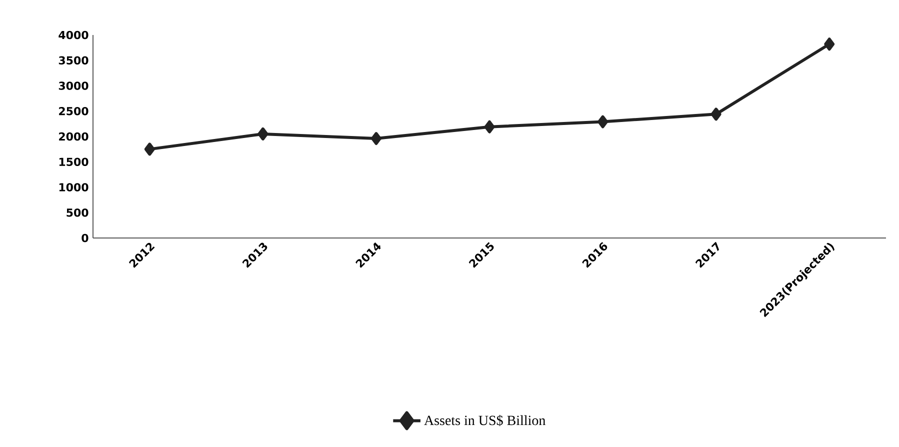 The height and width of the screenshot is (447, 899). What do you see at coordinates (85, 238) in the screenshot?
I see `y-tick-label: 0` at bounding box center [85, 238].